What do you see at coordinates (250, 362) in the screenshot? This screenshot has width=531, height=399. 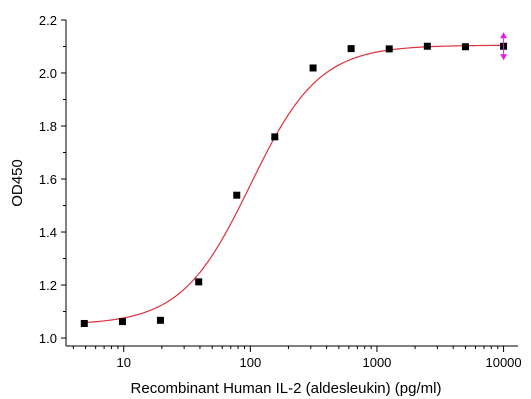 I see `x-tick-label: 100` at bounding box center [250, 362].